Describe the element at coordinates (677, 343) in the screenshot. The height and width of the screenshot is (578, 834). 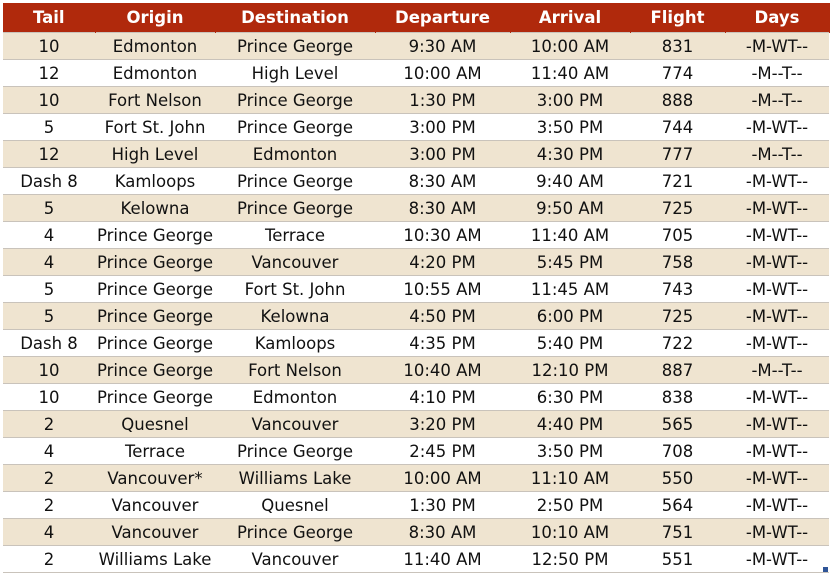
I see `table-cell: 722` at that location.